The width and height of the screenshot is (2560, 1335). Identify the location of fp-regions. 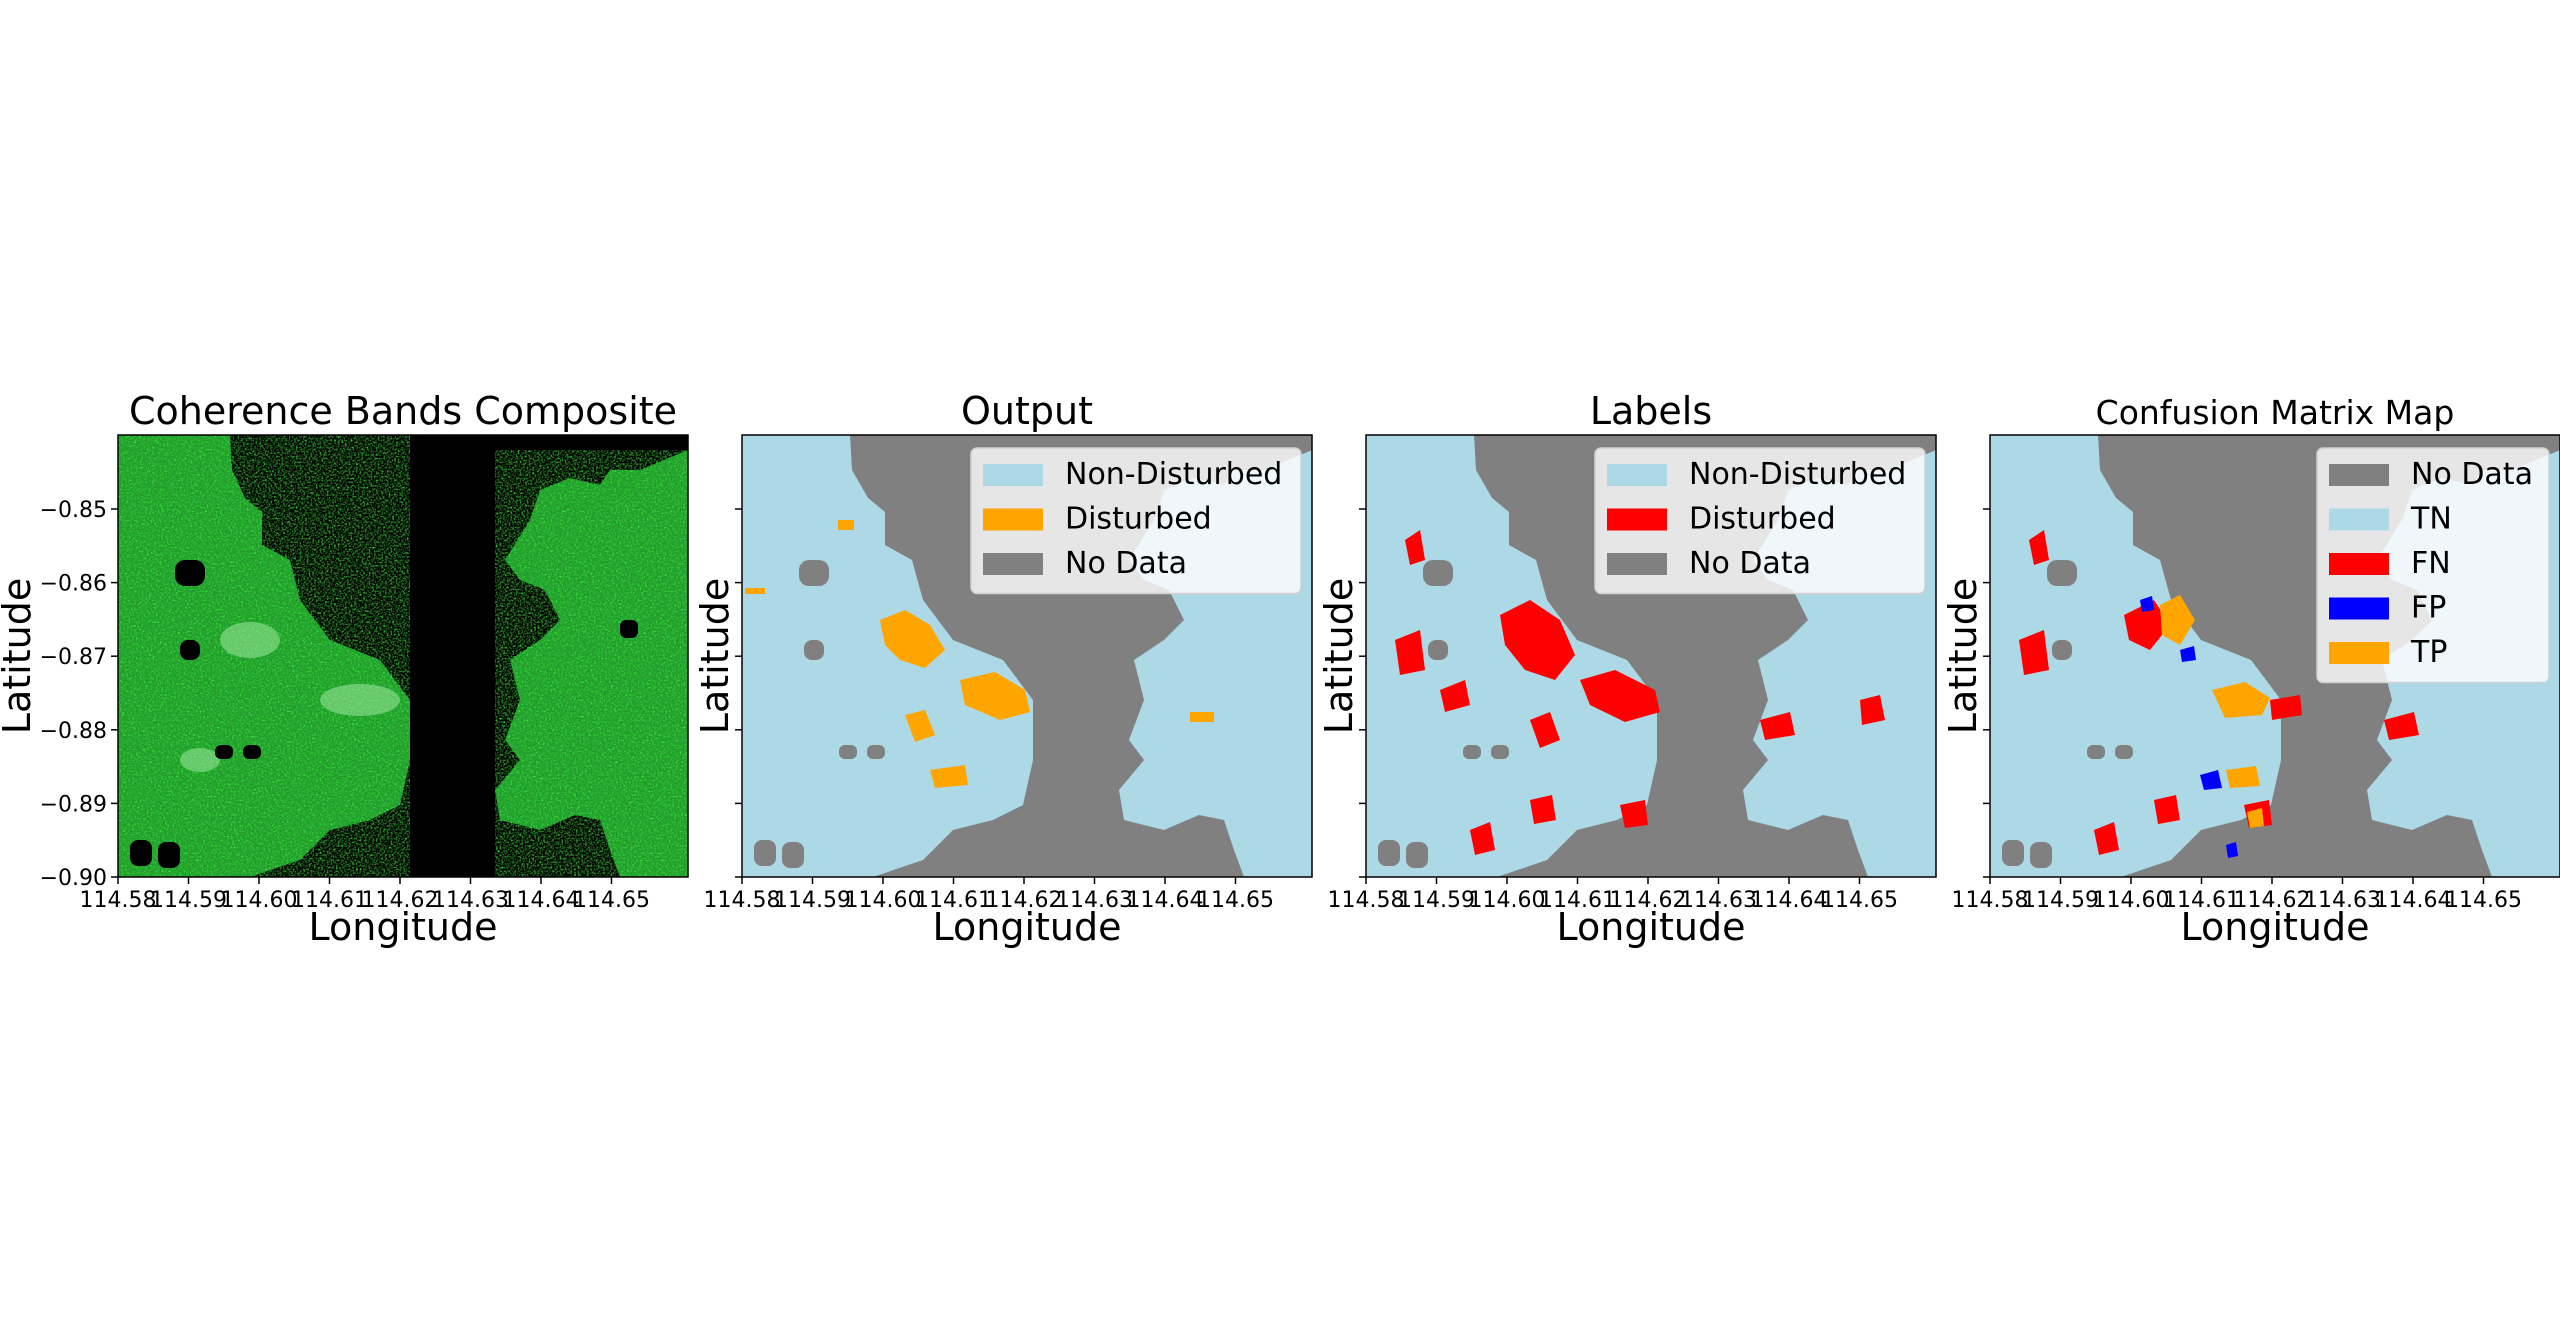
(2189, 727).